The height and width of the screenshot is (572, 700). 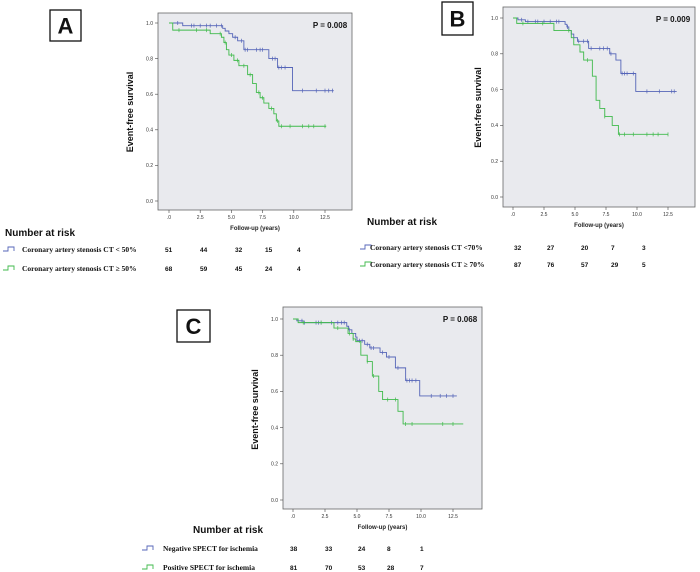 I want to click on risk-group-label: Coronary artery stenosis CT ≥ 70%, so click(x=427, y=264).